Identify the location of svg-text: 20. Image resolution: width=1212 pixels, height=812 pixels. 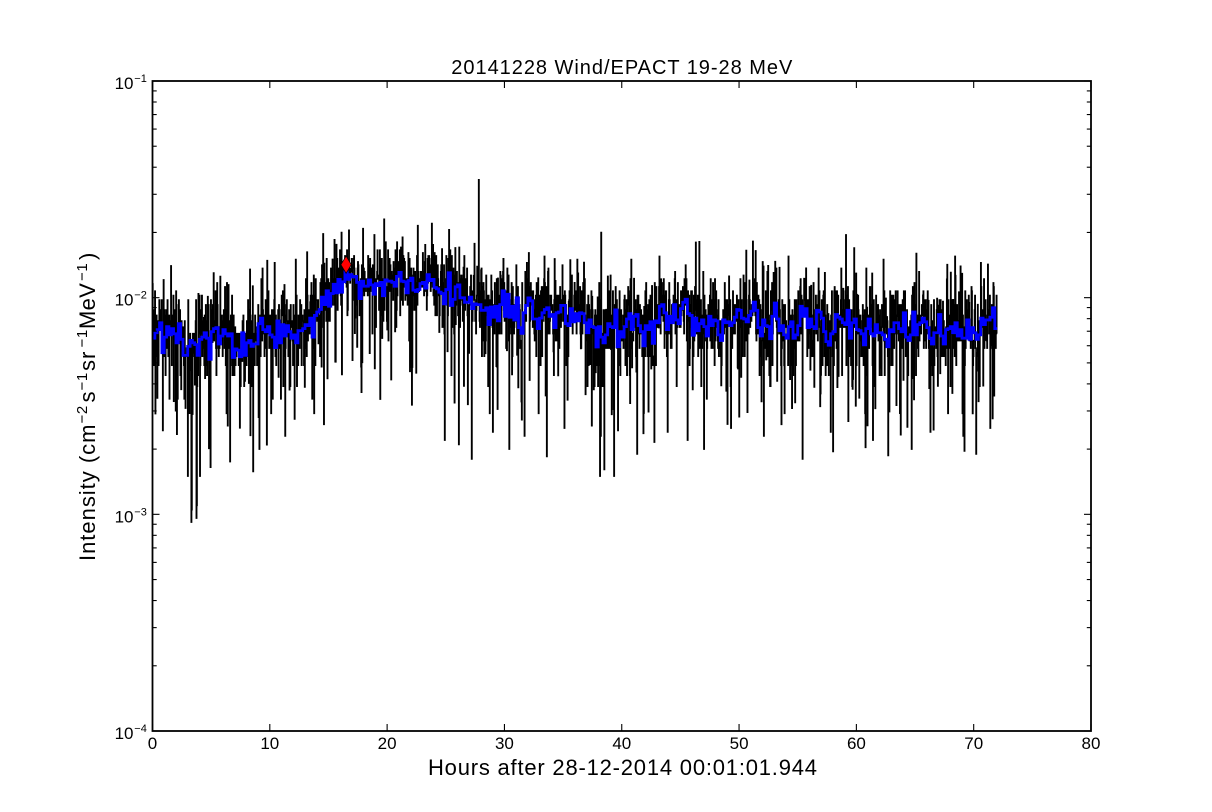
(387, 743).